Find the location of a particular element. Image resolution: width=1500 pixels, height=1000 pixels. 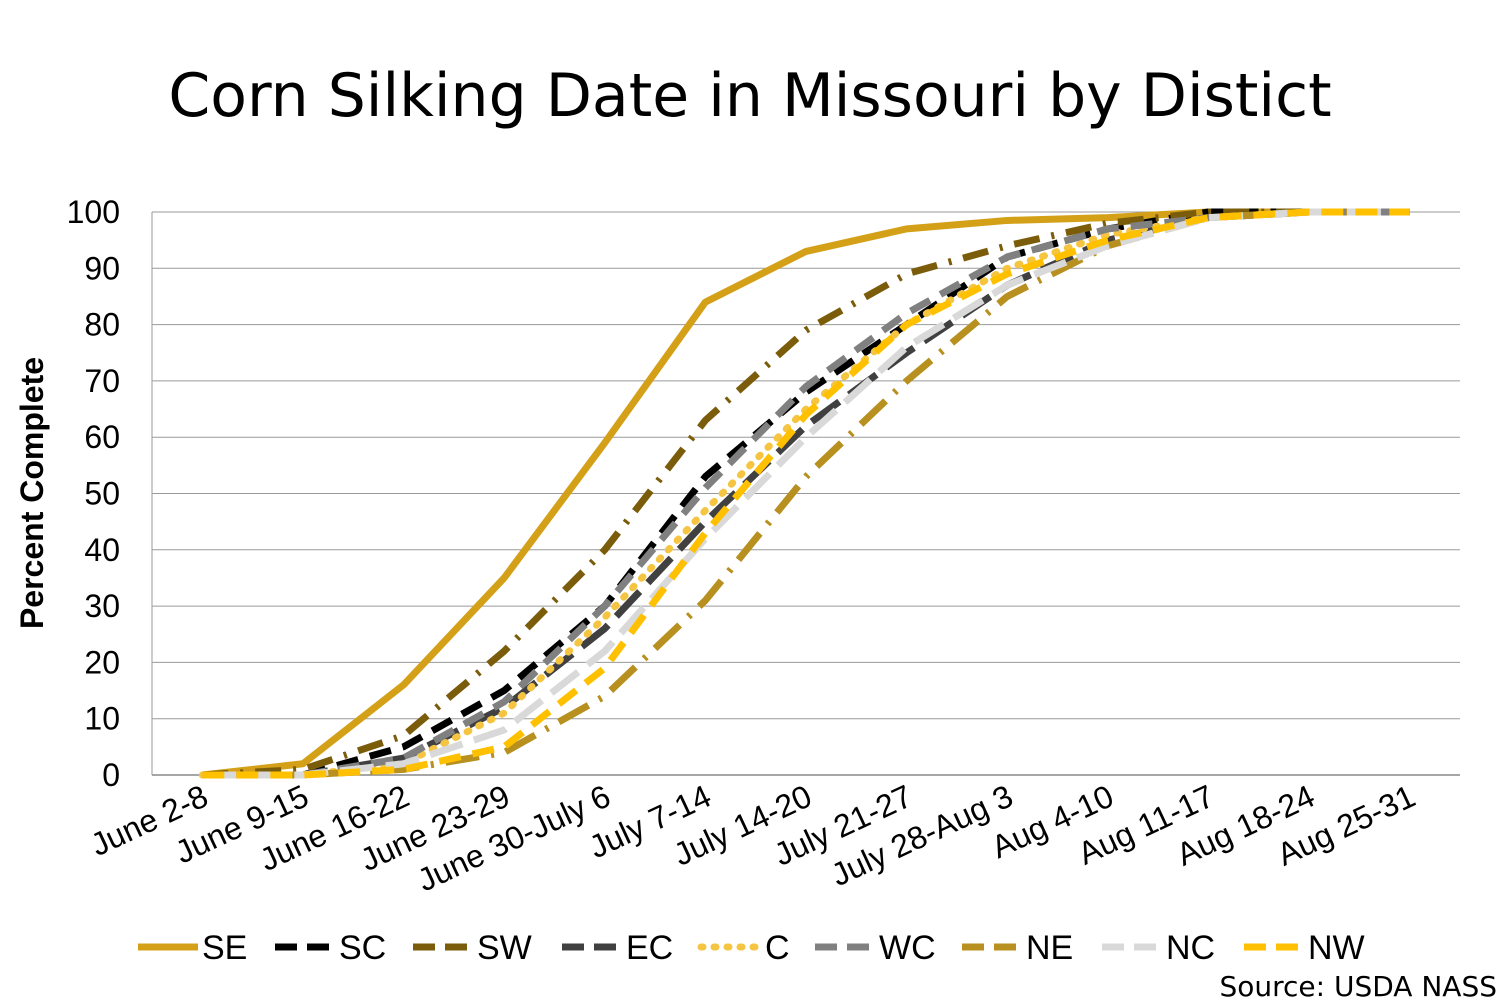

y-axis-label: Percent Complete is located at coordinates (32, 493).